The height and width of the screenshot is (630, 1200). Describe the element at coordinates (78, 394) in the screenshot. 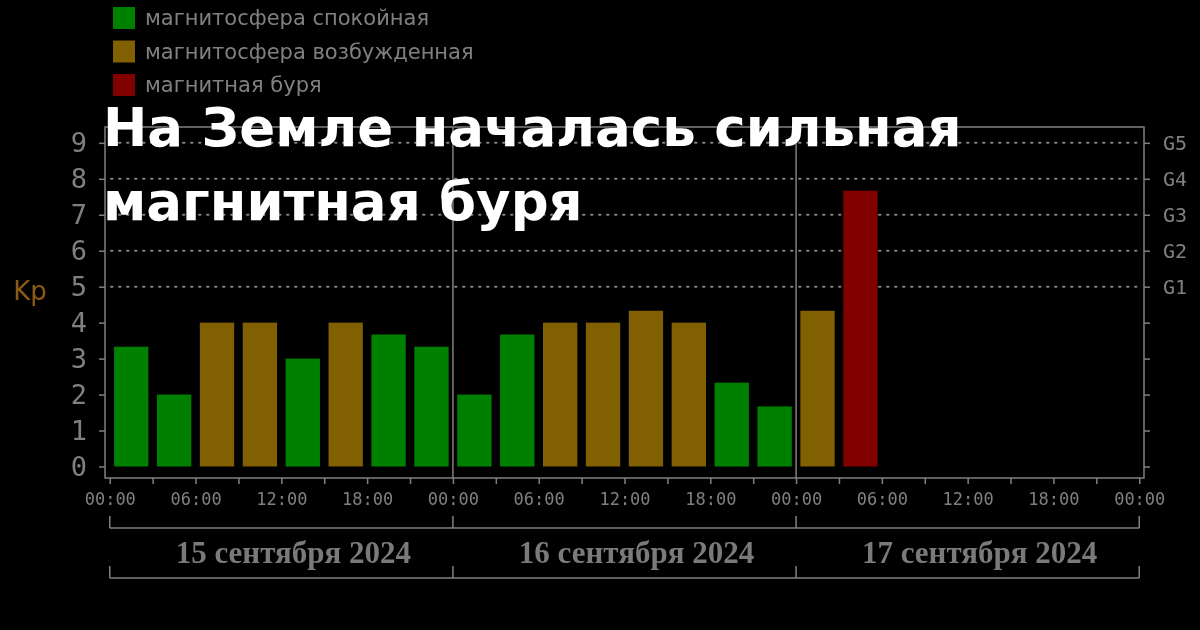

I see `y-tick-label: 2` at that location.